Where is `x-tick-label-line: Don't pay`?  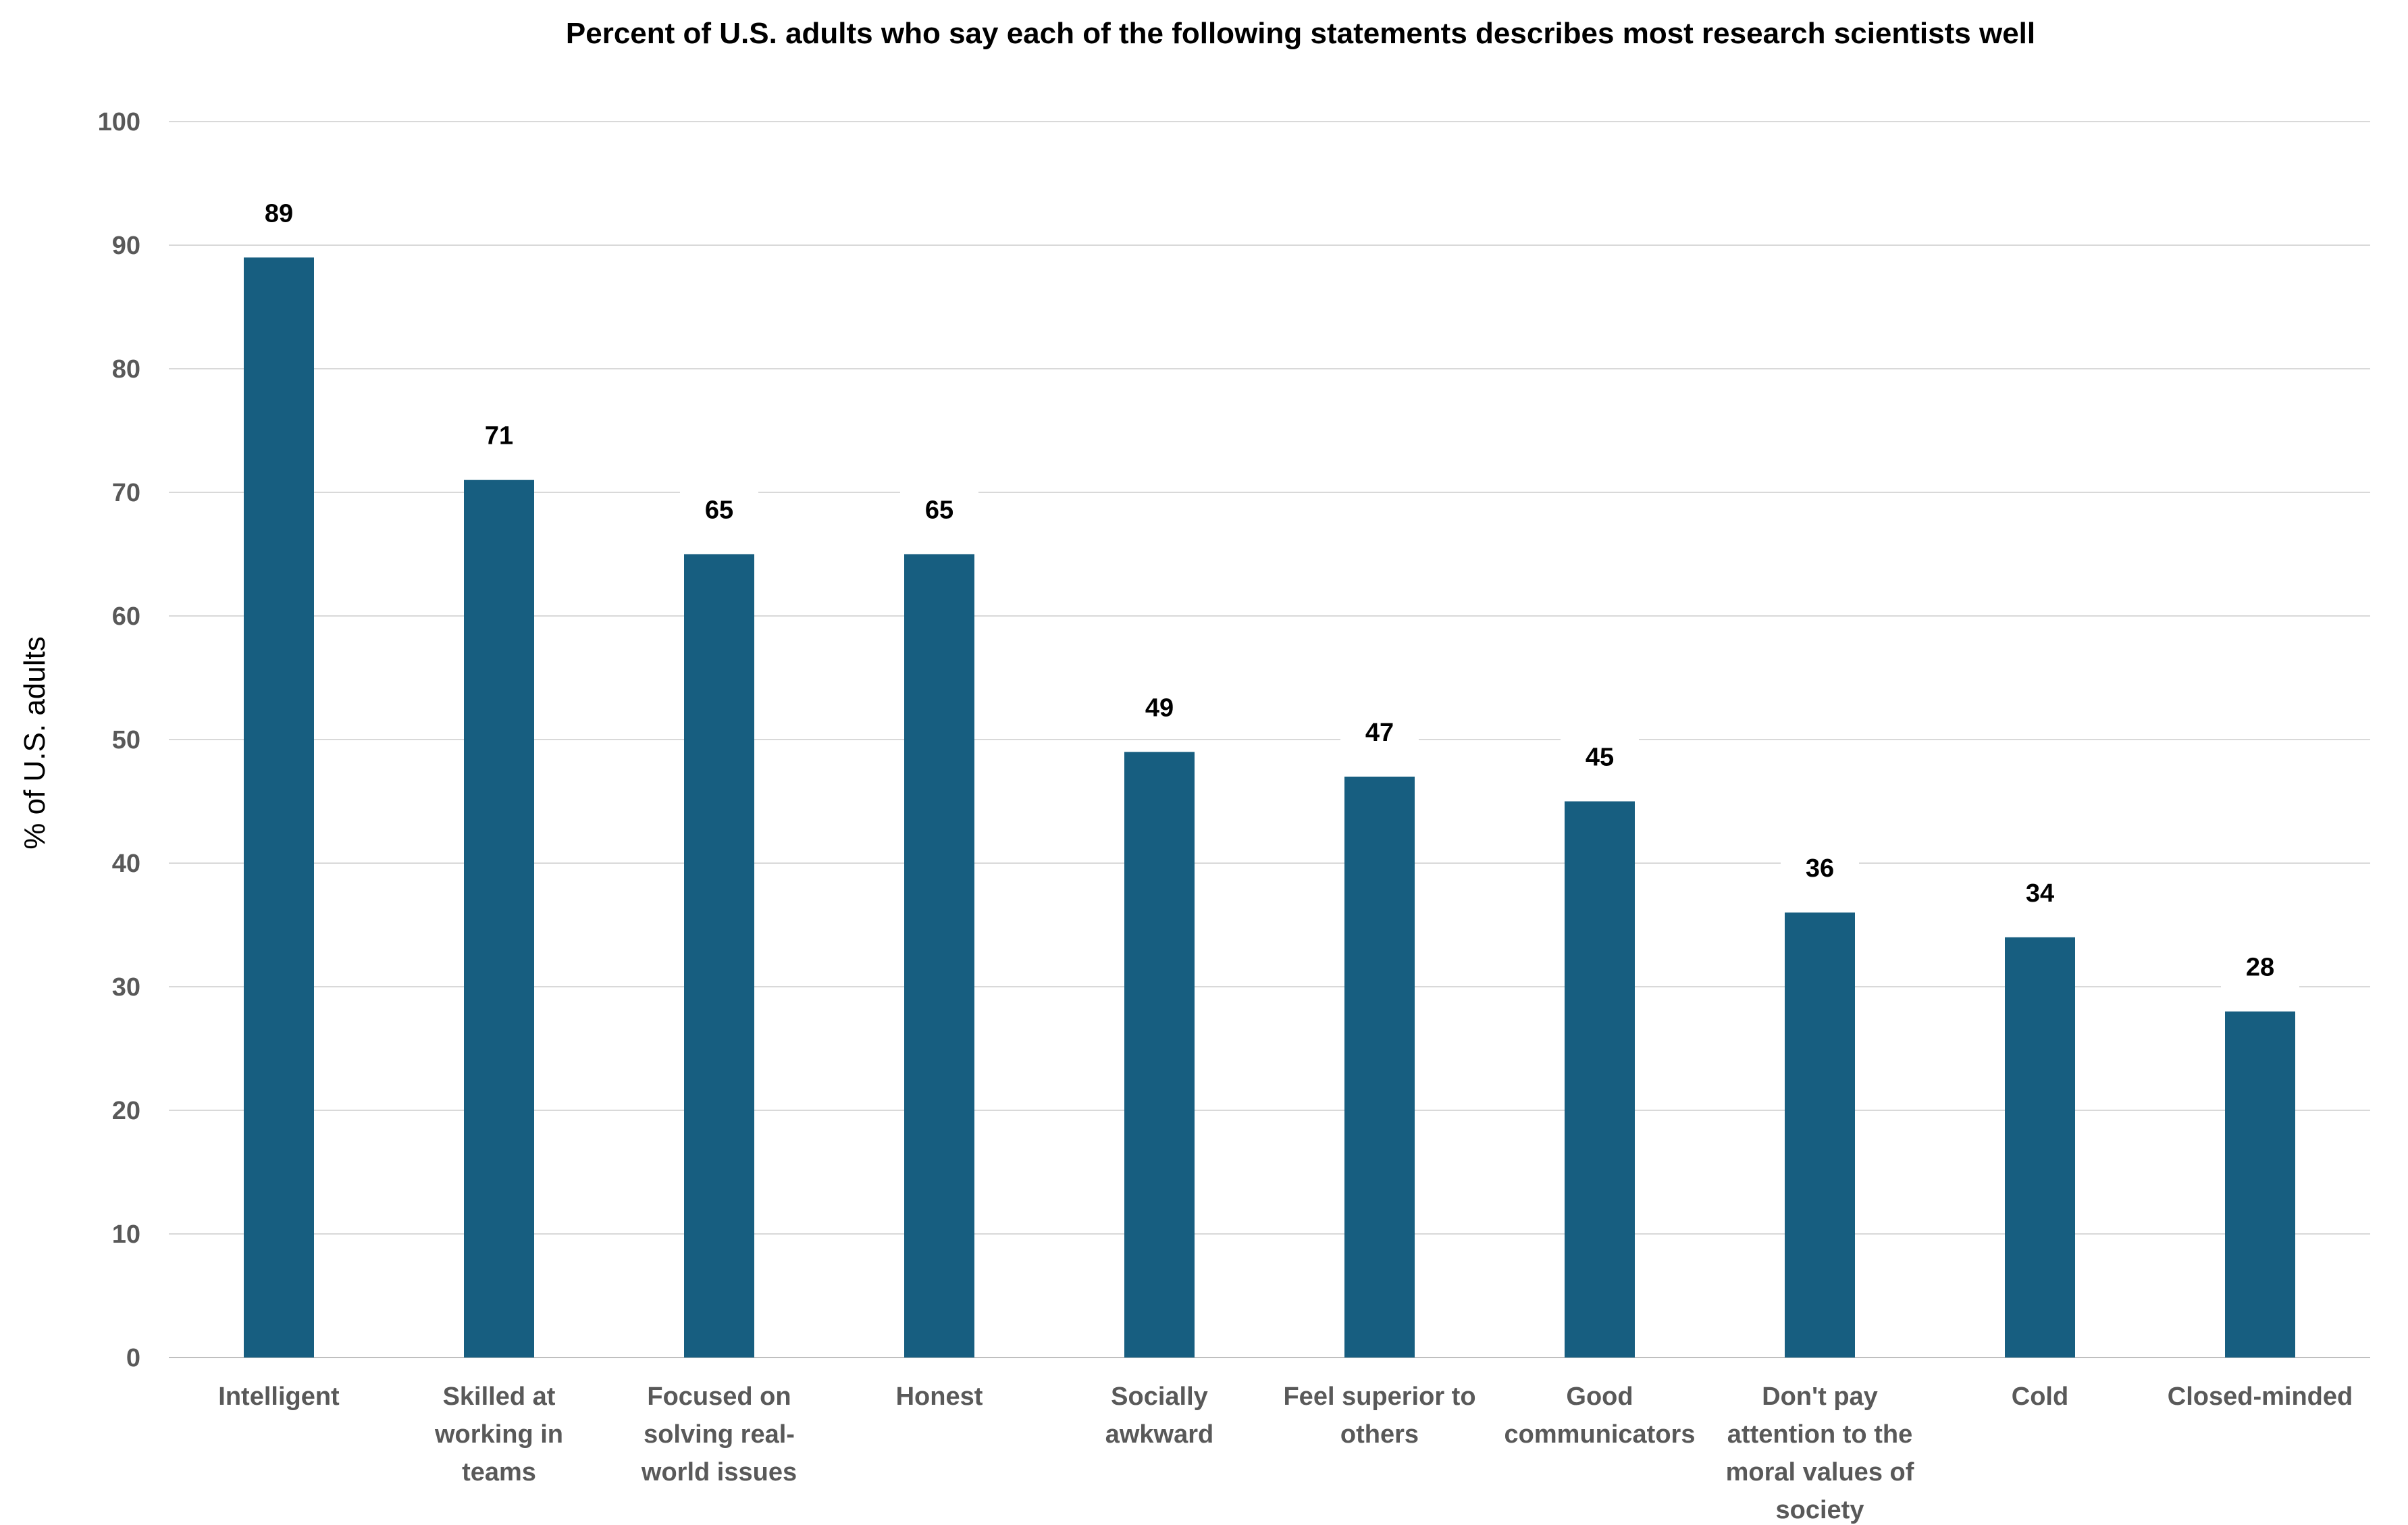 x-tick-label-line: Don't pay is located at coordinates (1820, 1396).